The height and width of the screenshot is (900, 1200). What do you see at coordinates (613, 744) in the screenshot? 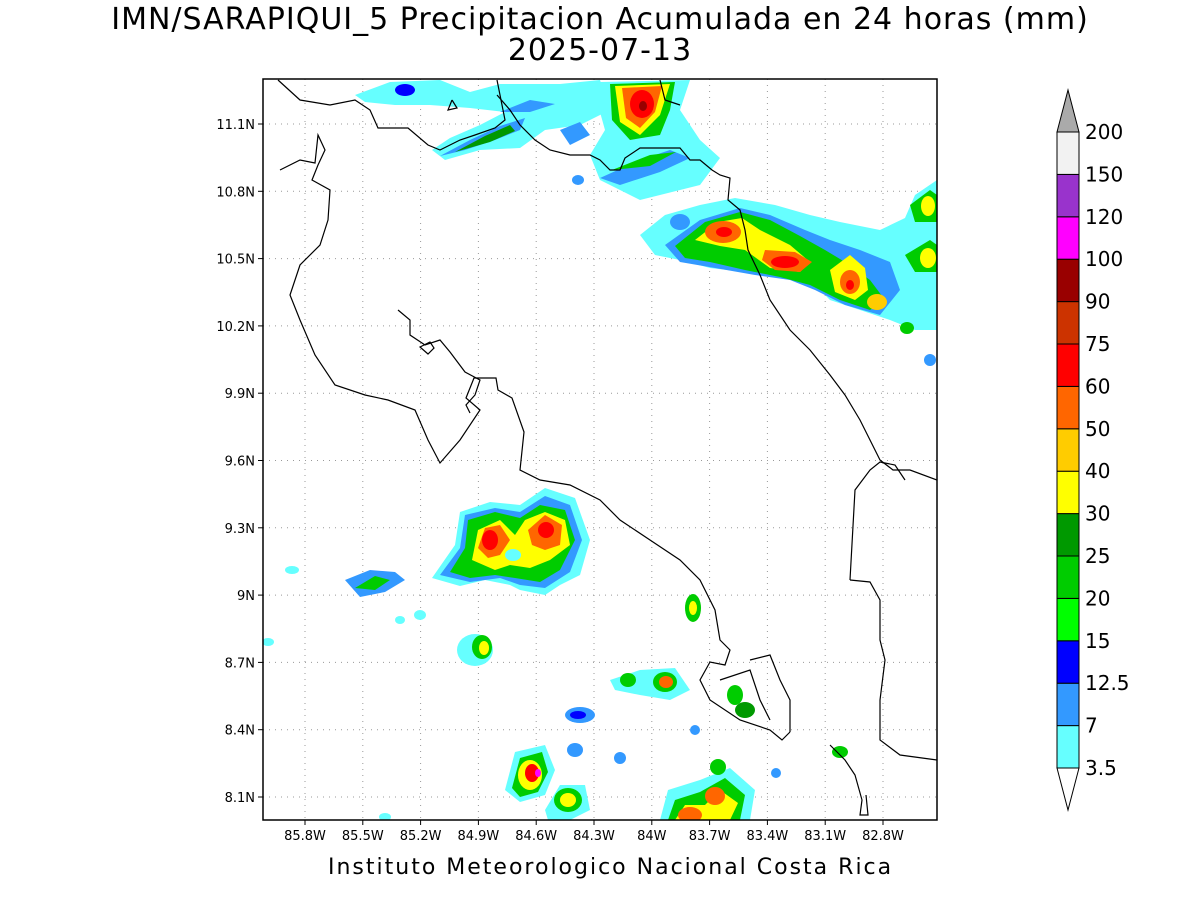
I see `rain-cell-south` at bounding box center [613, 744].